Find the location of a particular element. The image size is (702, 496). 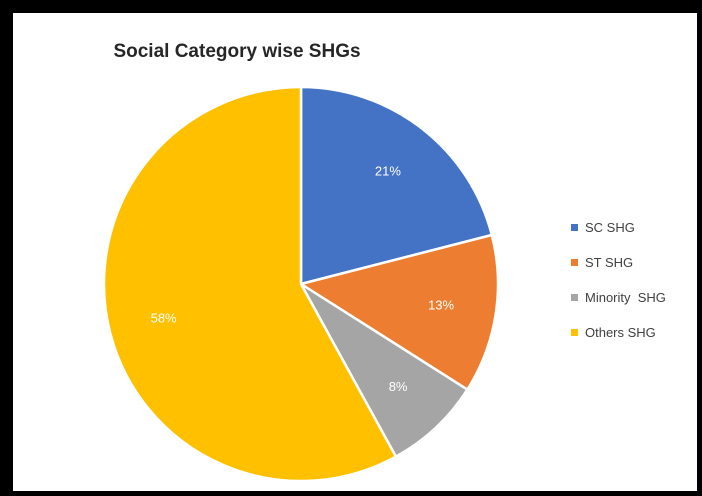

legend-item: Others SHG is located at coordinates (618, 332).